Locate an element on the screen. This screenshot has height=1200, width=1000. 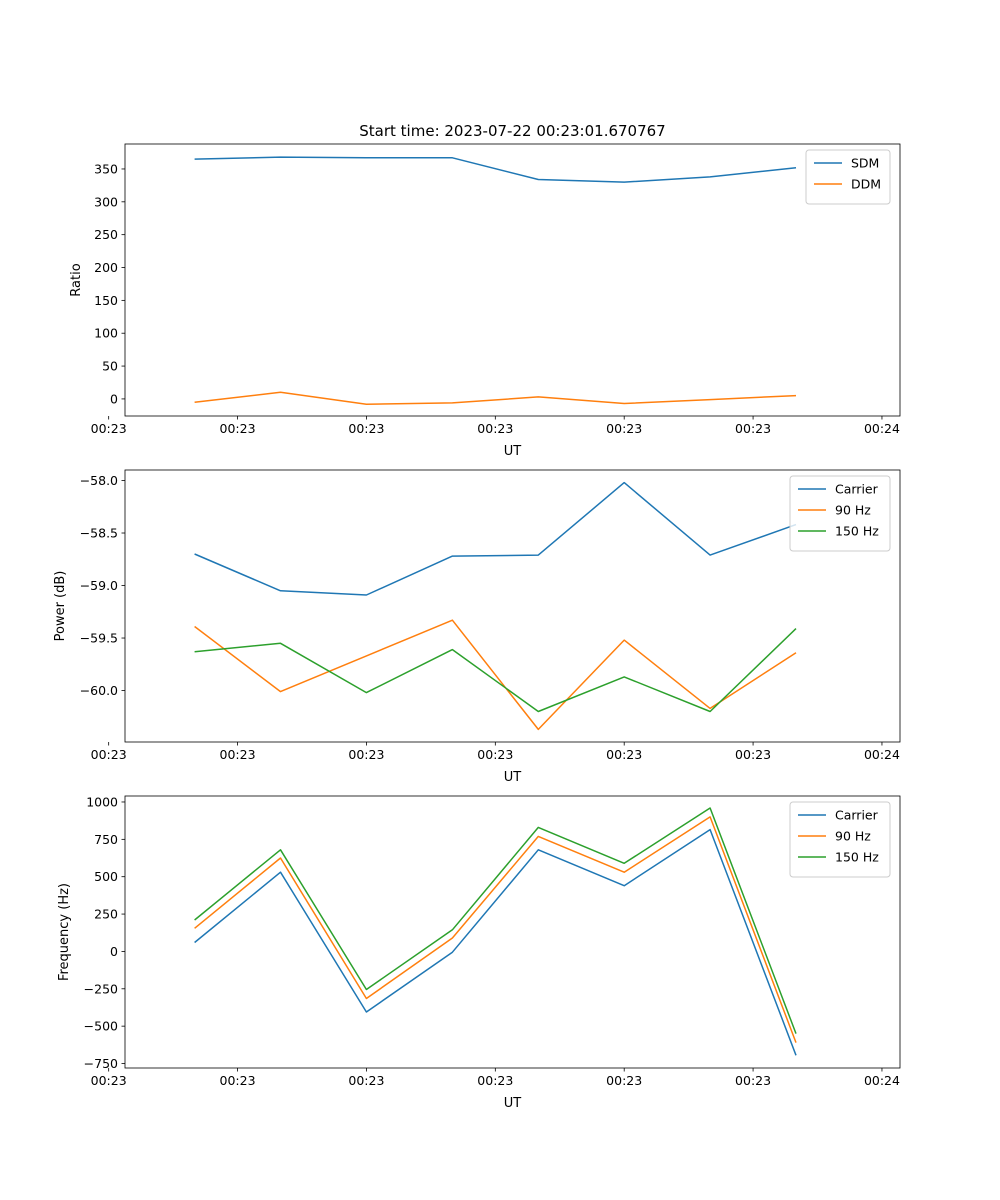
y-tick-label: 750 is located at coordinates (106, 839).